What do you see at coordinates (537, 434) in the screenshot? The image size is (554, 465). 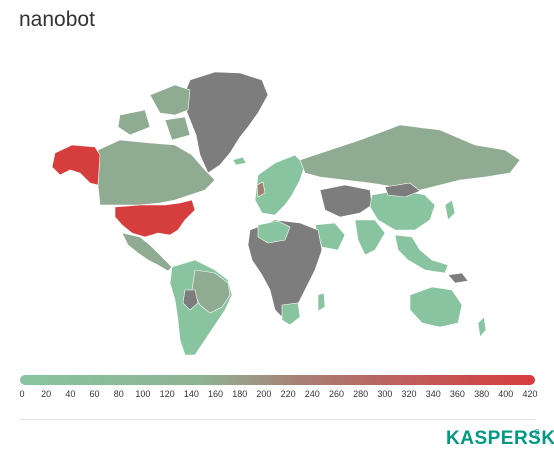 I see `logo-sub: lab` at bounding box center [537, 434].